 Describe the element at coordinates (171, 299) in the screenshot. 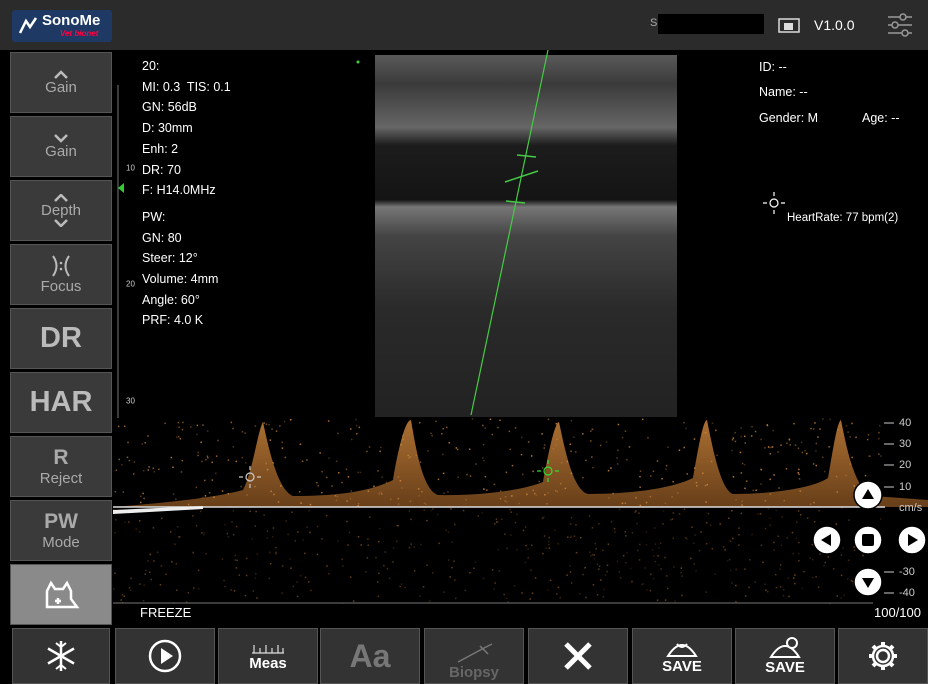

I see `parameter-line: Angle: 60°` at that location.